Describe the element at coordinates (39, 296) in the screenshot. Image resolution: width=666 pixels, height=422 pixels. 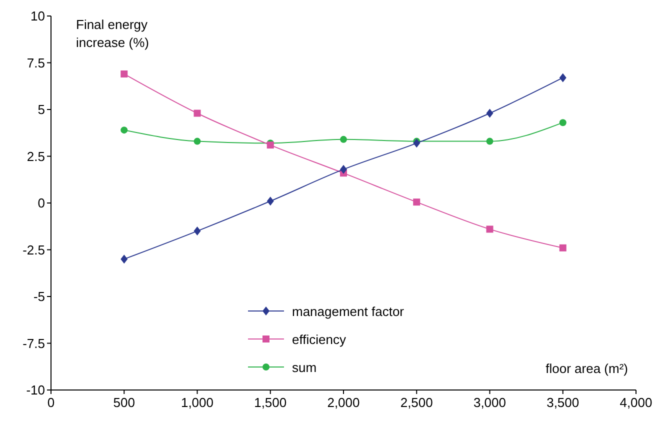
I see `y-tick-label: -5` at that location.